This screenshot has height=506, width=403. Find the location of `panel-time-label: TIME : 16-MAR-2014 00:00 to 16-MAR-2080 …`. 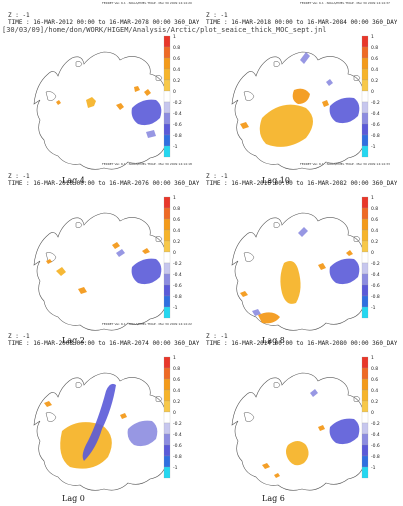

panel-time-label: TIME : 16-MAR-2014 00:00 to 16-MAR-2080 … is located at coordinates (302, 343).